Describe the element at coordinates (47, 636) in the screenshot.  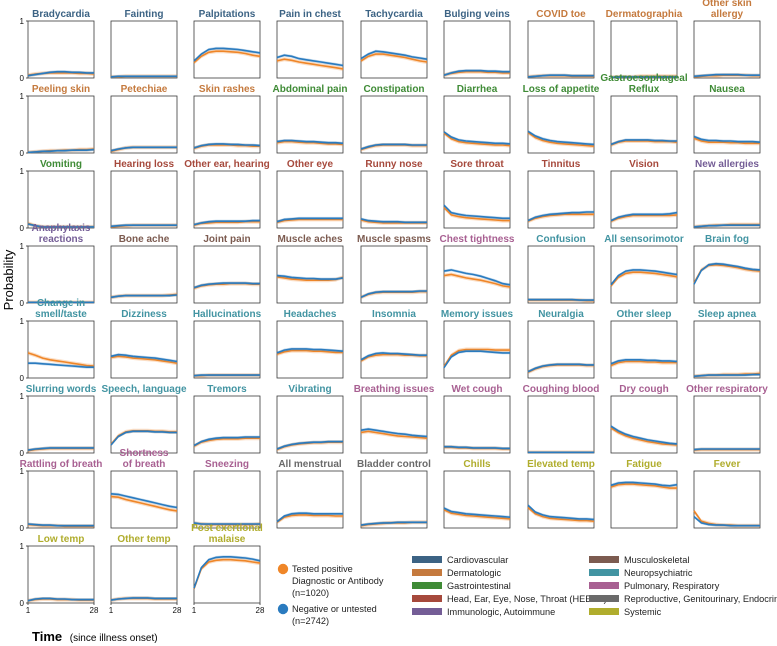
I see `x-axis-label-main: Time` at that location.